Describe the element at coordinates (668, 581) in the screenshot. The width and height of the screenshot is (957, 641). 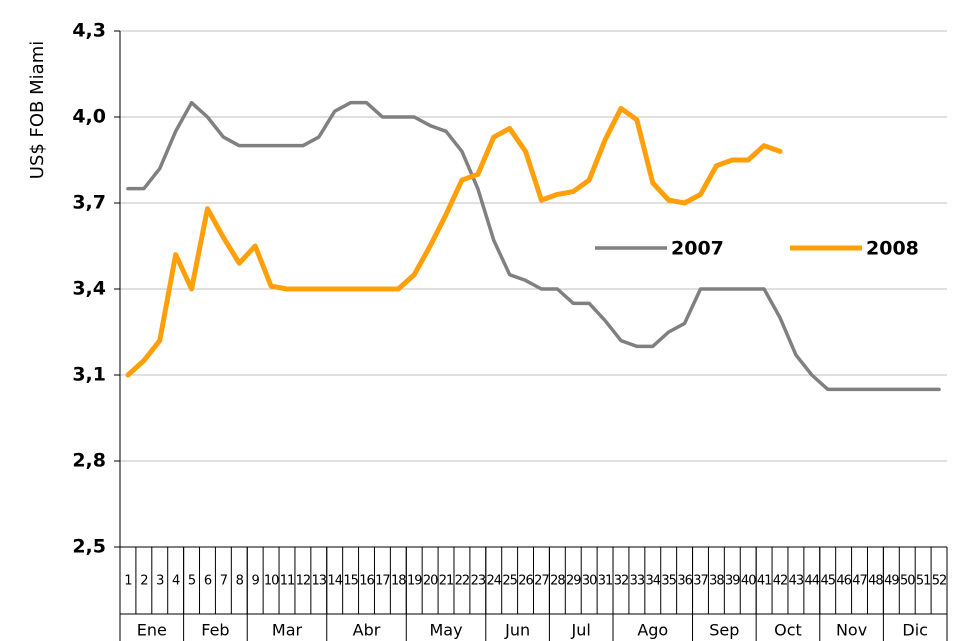
I see `x-tick-label: 35` at that location.